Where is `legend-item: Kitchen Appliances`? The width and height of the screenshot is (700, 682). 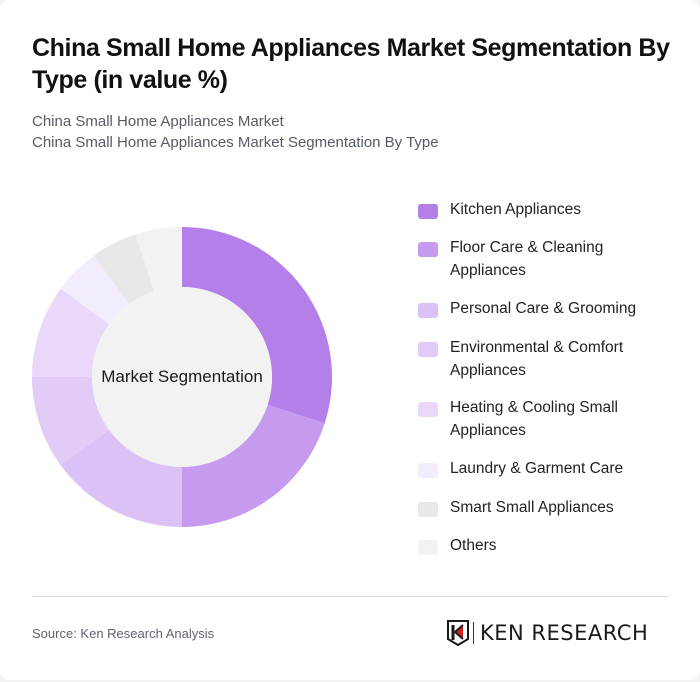 legend-item: Kitchen Appliances is located at coordinates (534, 209).